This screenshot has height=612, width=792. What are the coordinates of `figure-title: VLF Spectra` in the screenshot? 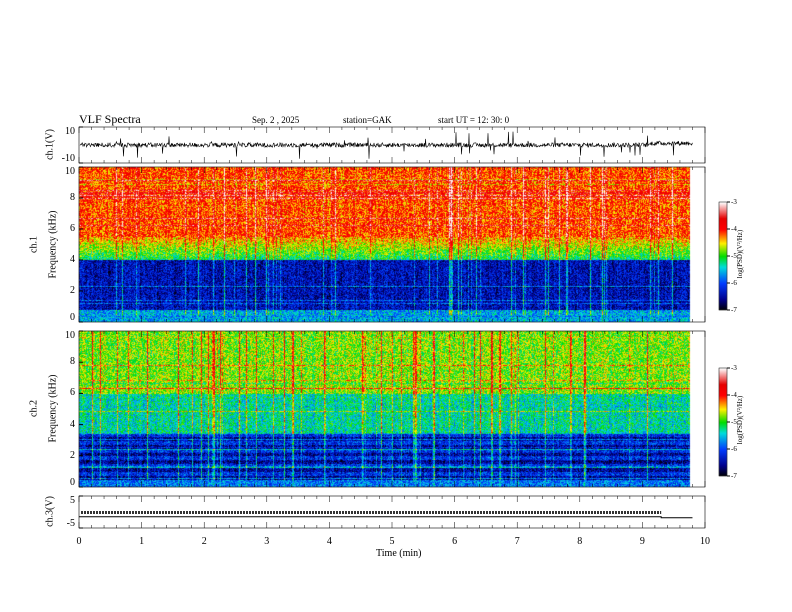 It's located at (110, 119).